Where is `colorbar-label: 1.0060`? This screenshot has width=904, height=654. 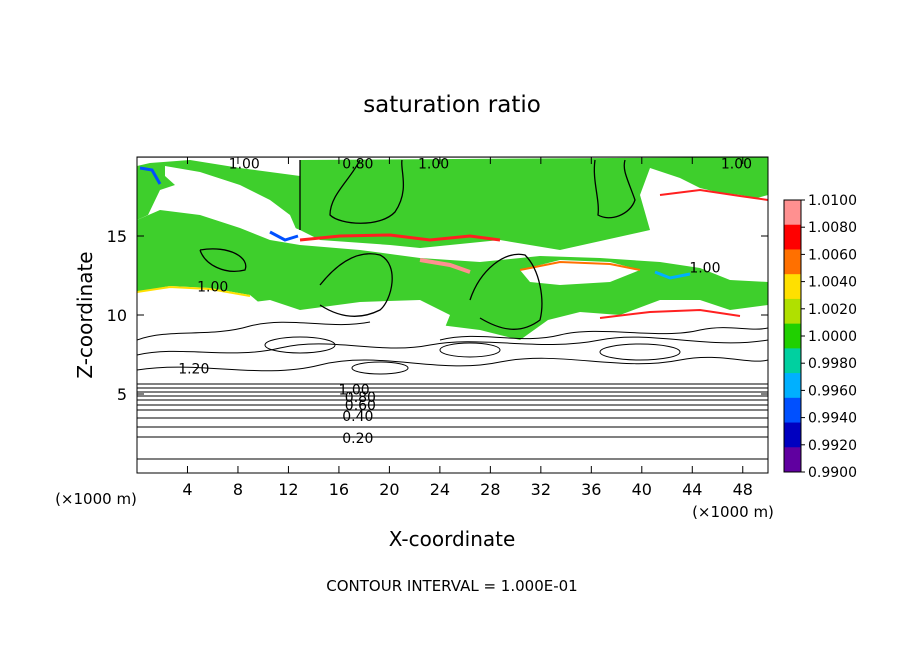 colorbar-label: 1.0060 is located at coordinates (832, 255).